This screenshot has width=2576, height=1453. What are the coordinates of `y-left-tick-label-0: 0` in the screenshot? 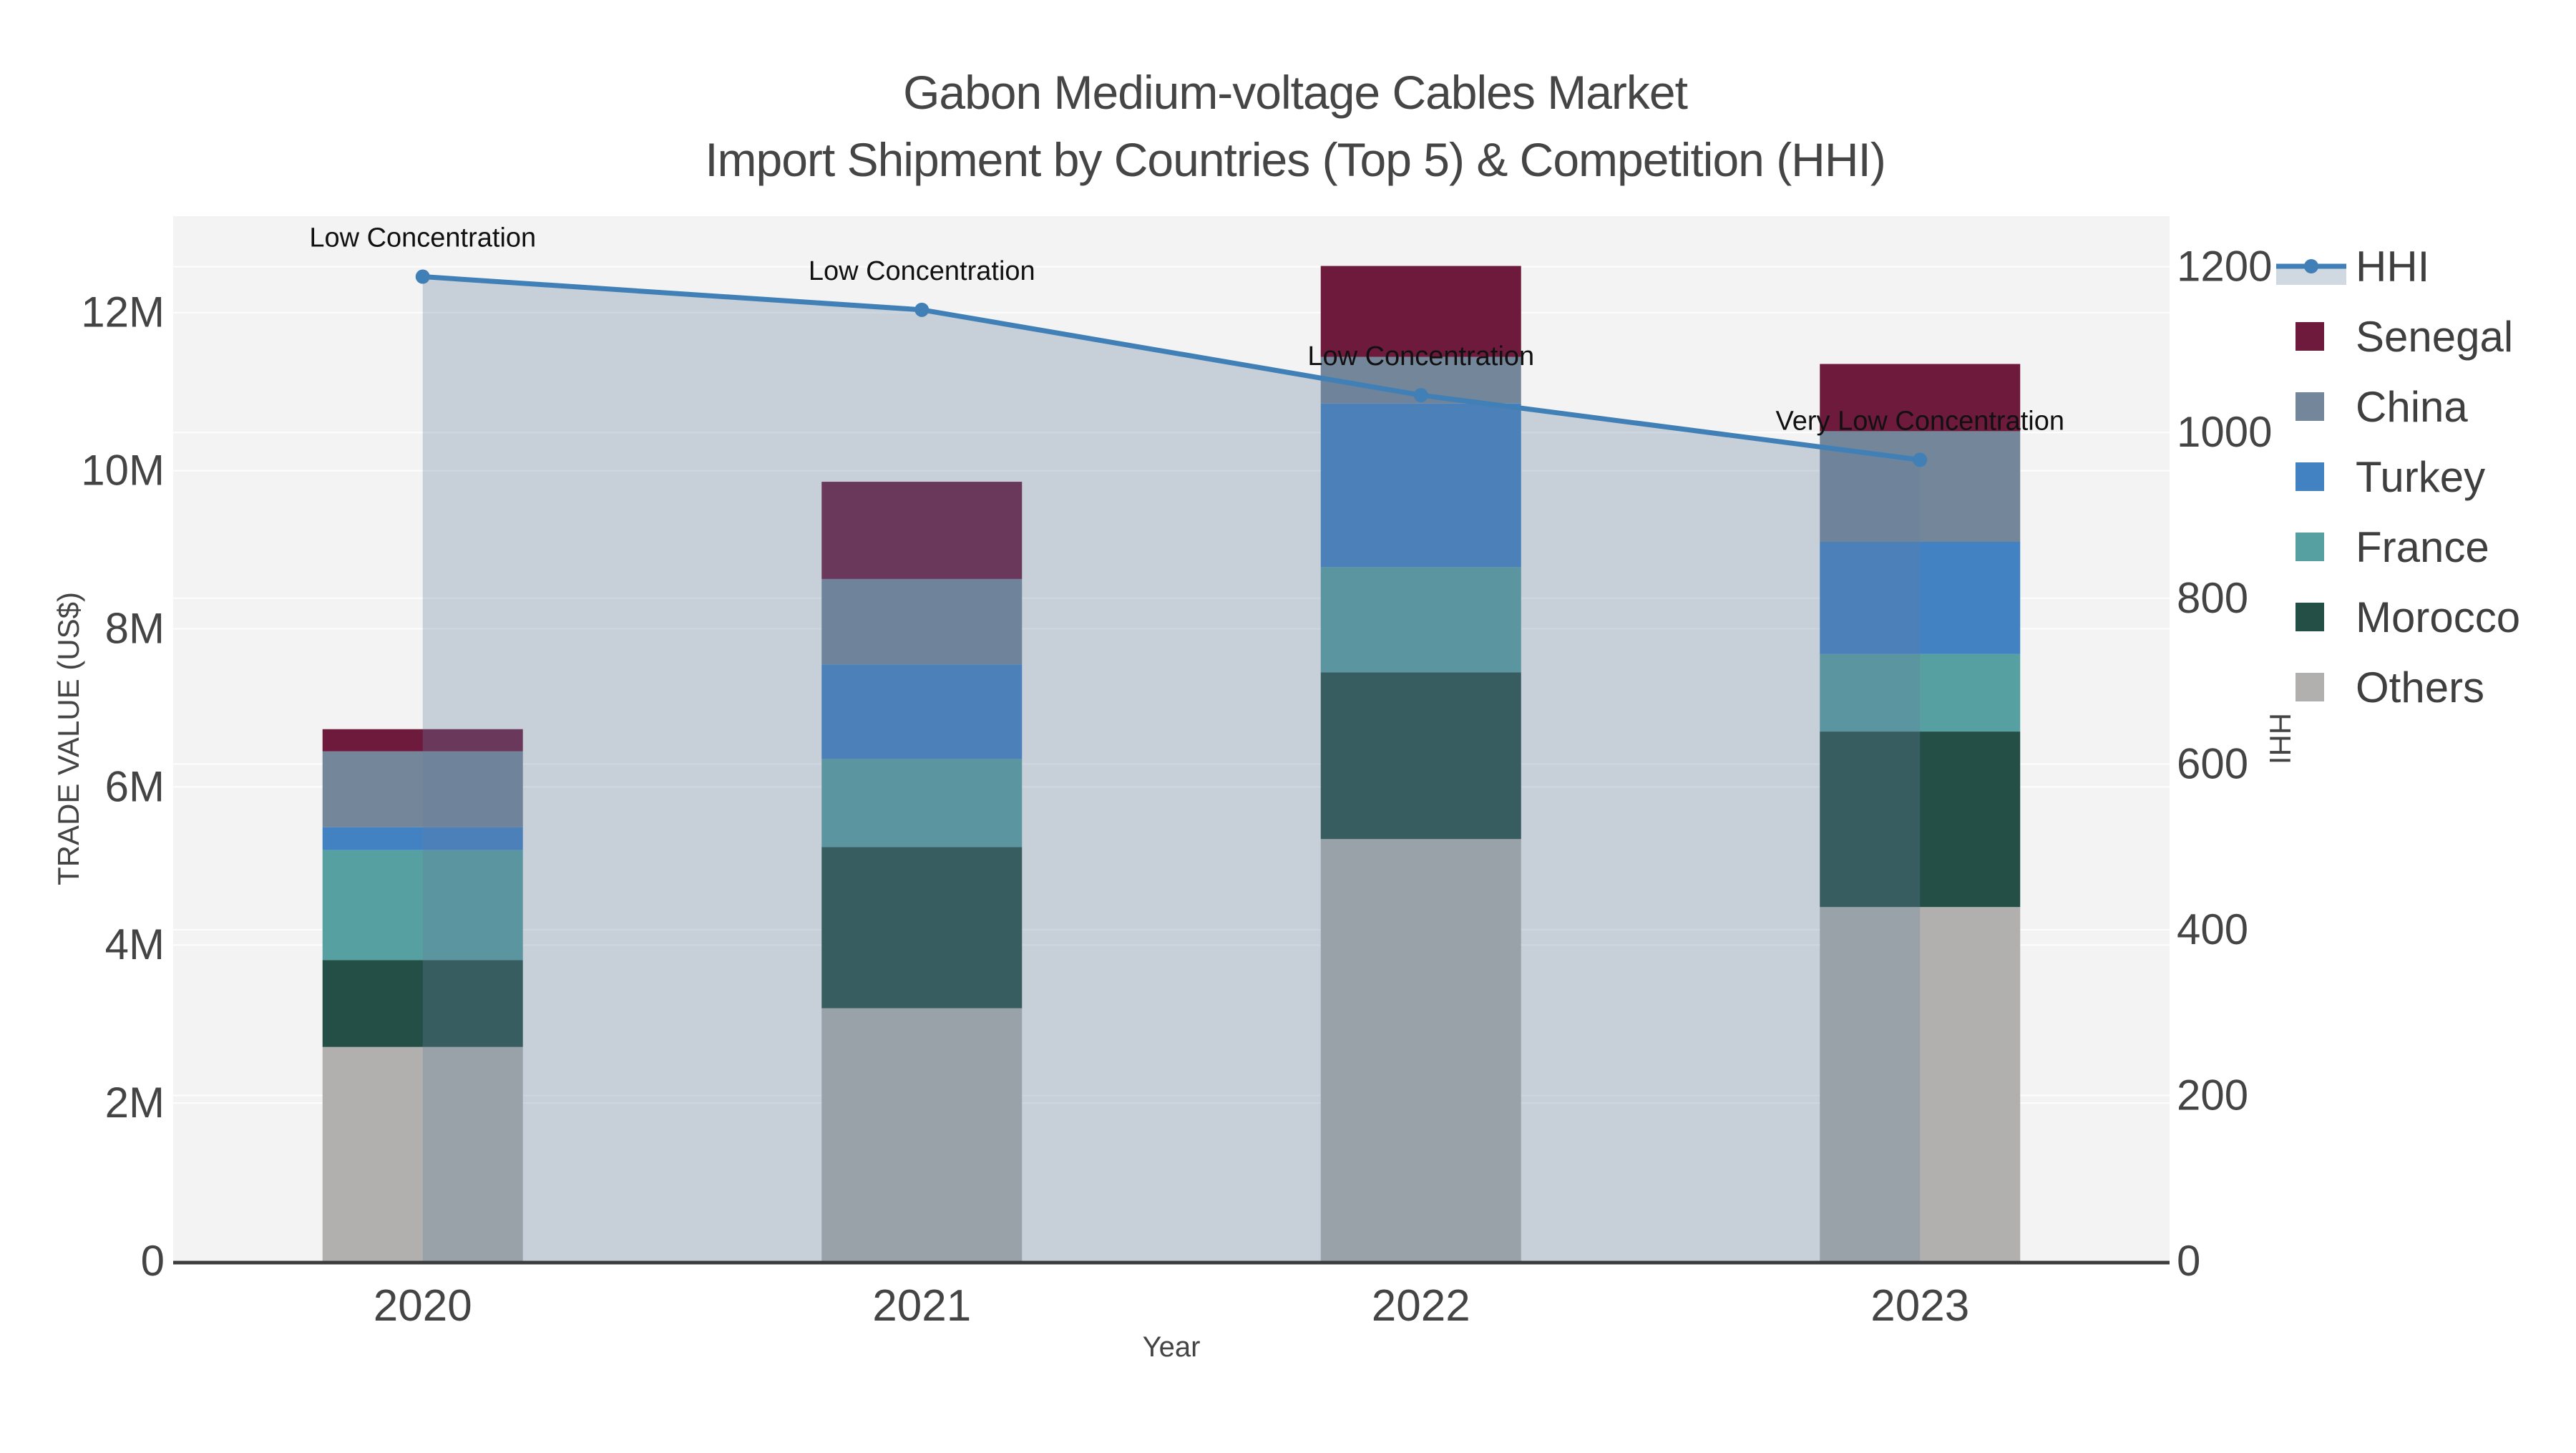 It's located at (153, 1261).